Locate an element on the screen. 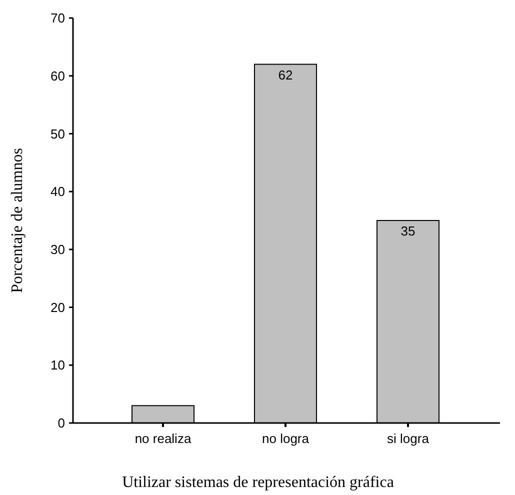 This screenshot has height=495, width=515. x-tick-label: si logra is located at coordinates (408, 438).